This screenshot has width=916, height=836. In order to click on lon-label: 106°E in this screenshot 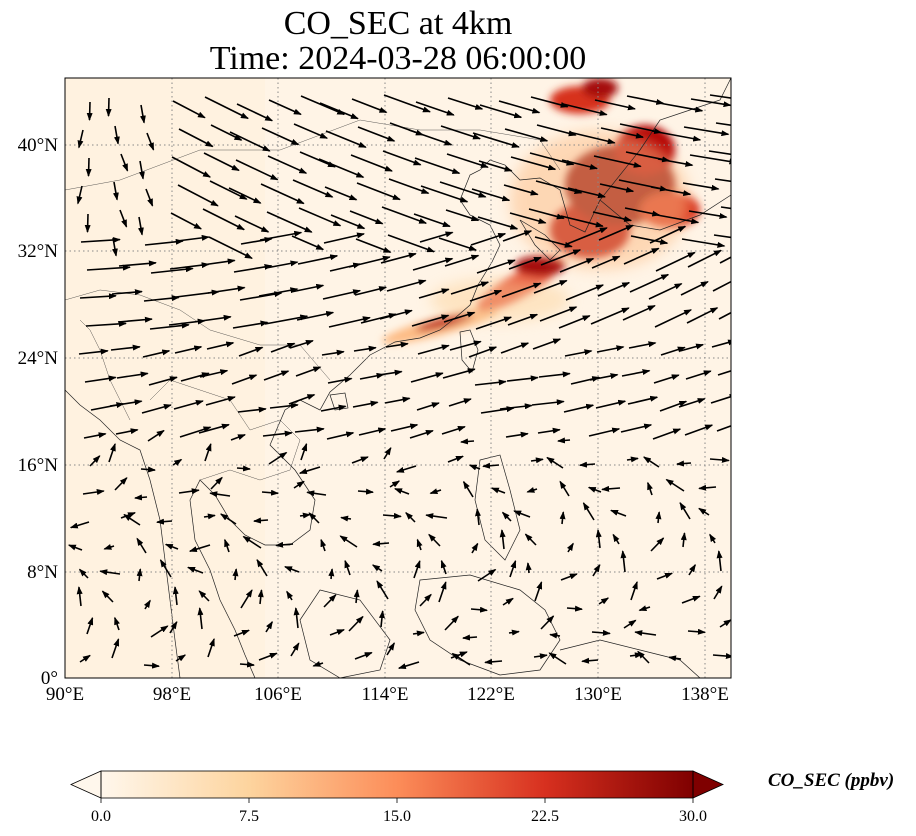, I will do `click(278, 694)`.